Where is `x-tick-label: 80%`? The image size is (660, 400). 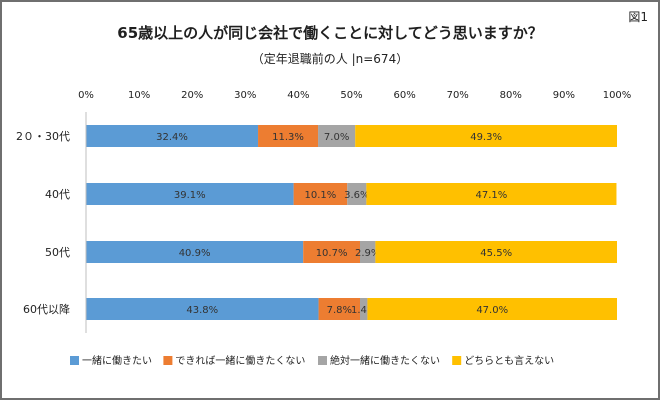
x-tick-label: 80% is located at coordinates (511, 95).